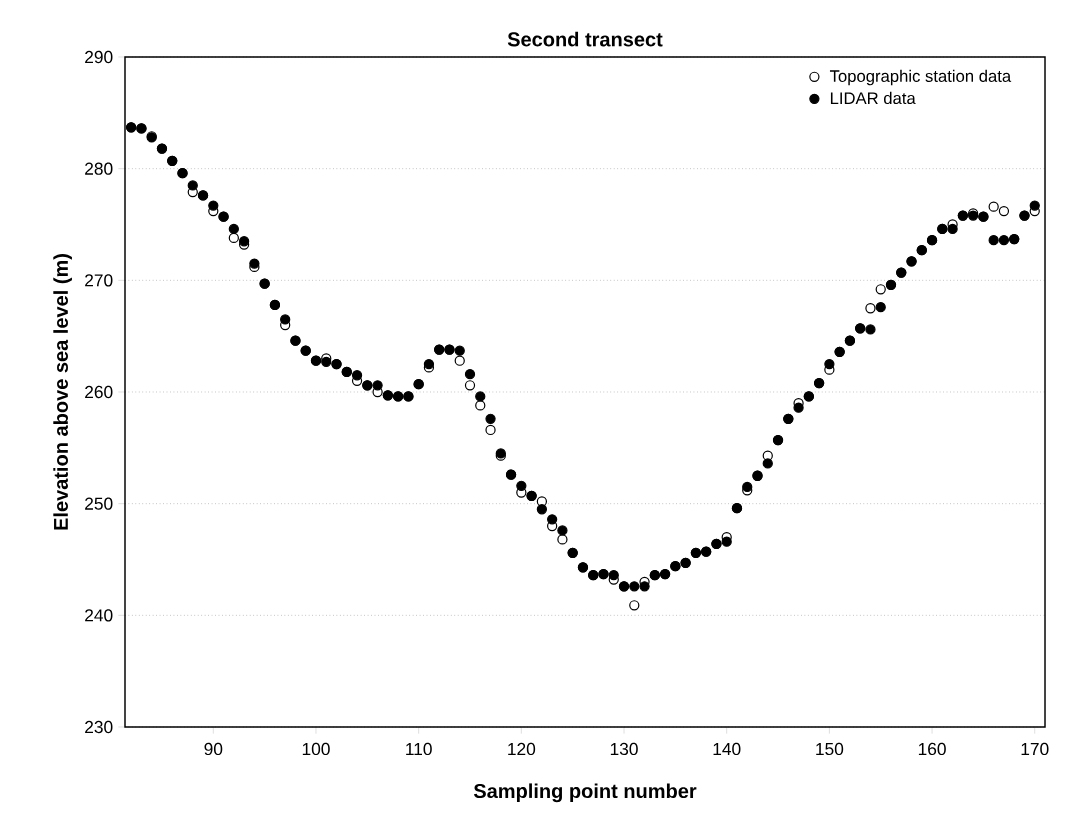  Describe the element at coordinates (99, 168) in the screenshot. I see `y-tick-label: 280` at that location.